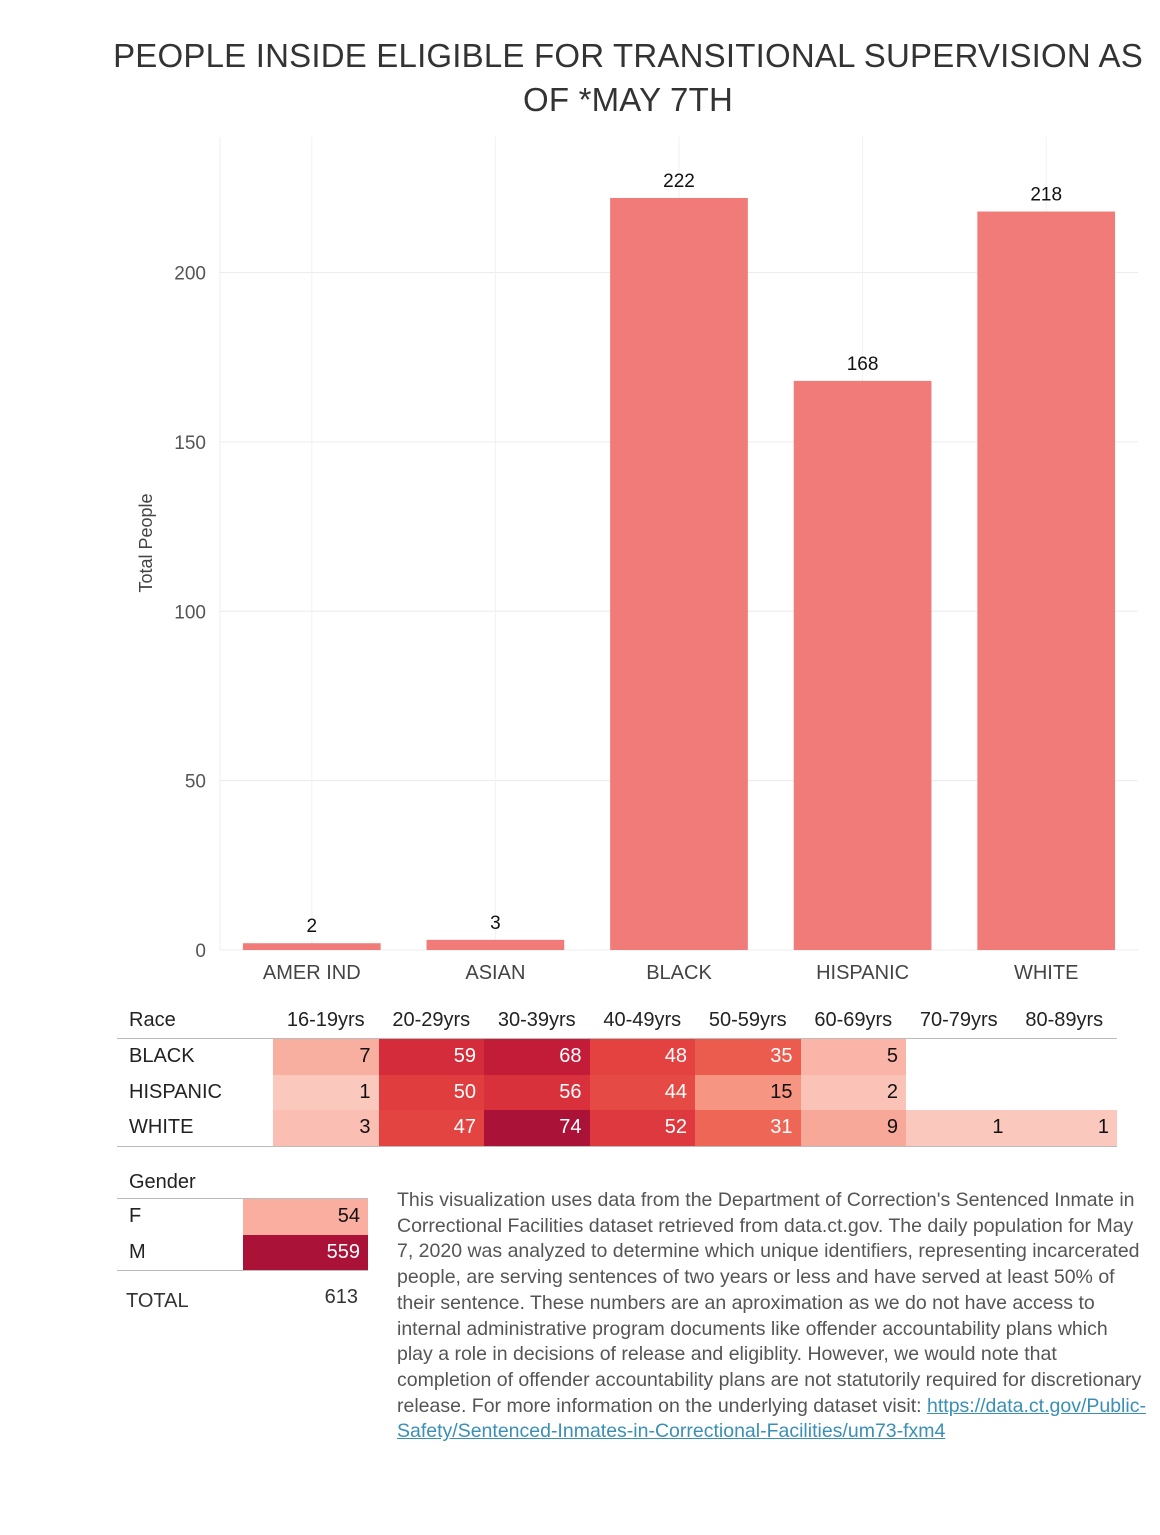  What do you see at coordinates (162, 1056) in the screenshot?
I see `race-row-label: BLACK` at bounding box center [162, 1056].